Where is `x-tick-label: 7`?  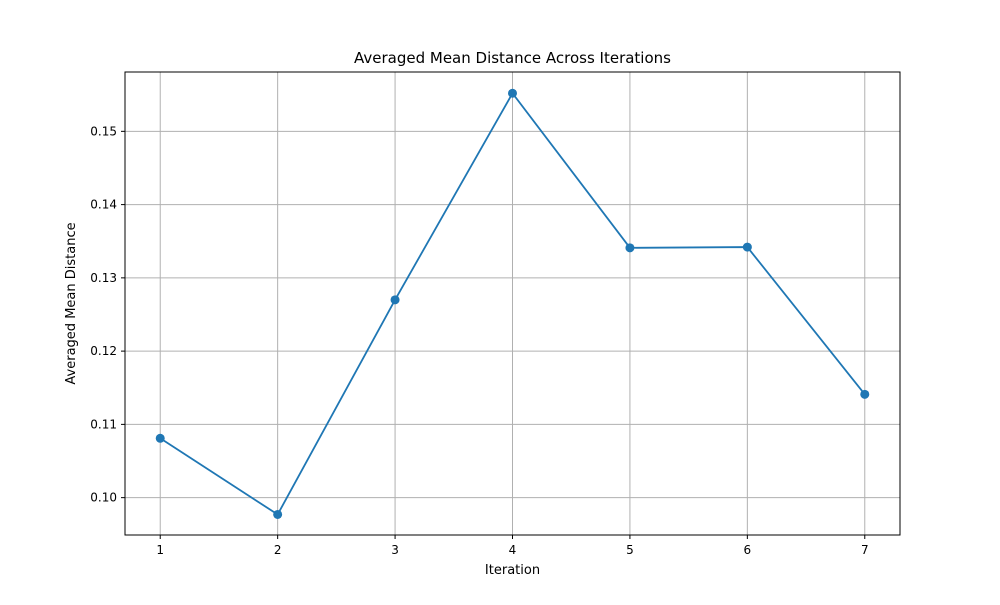
x-tick-label: 7 is located at coordinates (865, 550).